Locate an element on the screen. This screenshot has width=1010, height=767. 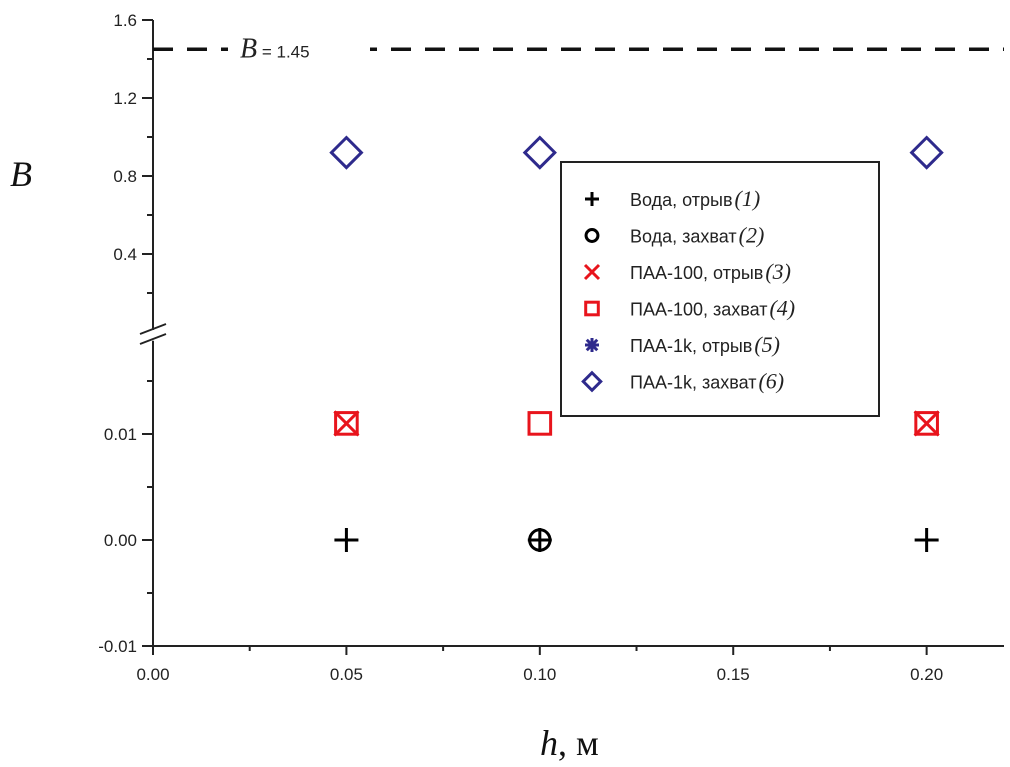
x-tick-label: 0.15 is located at coordinates (733, 674).